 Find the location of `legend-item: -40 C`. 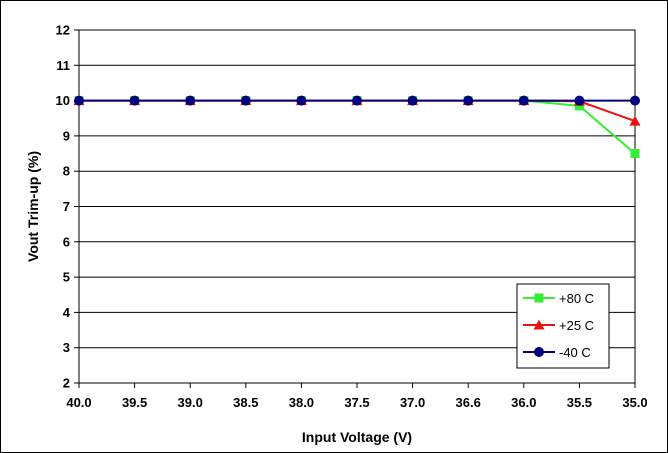

legend-item: -40 C is located at coordinates (557, 352).